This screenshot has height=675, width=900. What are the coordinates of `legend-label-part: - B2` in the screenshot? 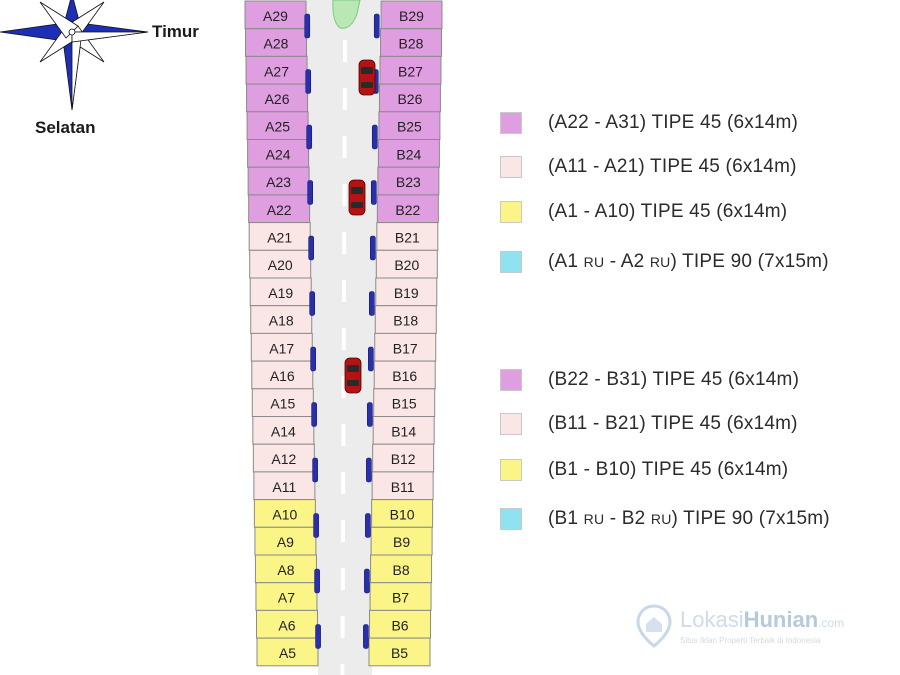 It's located at (627, 518).